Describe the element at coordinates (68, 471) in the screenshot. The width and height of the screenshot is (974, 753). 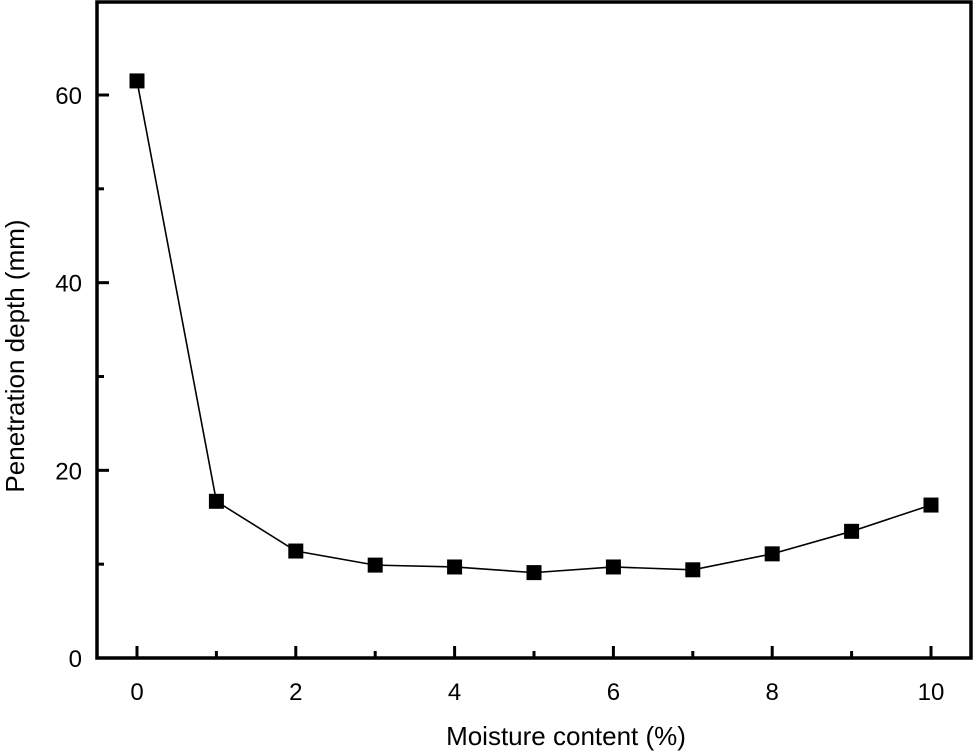
I see `y-tick-label: 20` at that location.